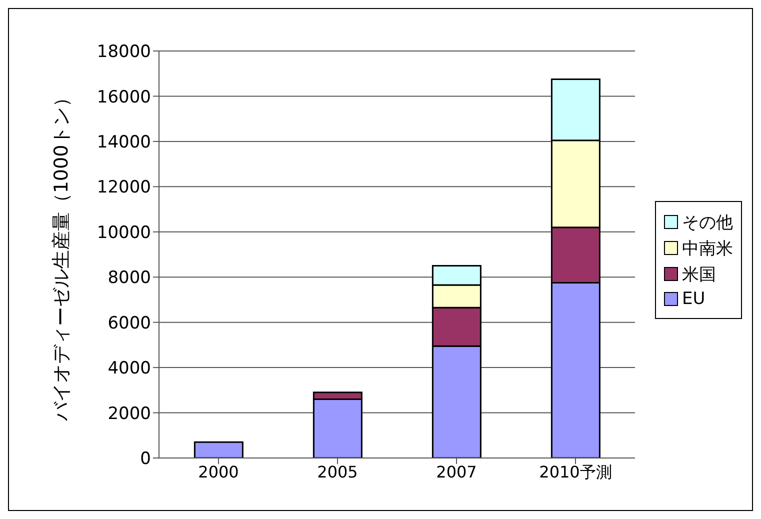 Image resolution: width=761 pixels, height=519 pixels. Describe the element at coordinates (699, 275) in the screenshot. I see `legend-label: 米国` at that location.